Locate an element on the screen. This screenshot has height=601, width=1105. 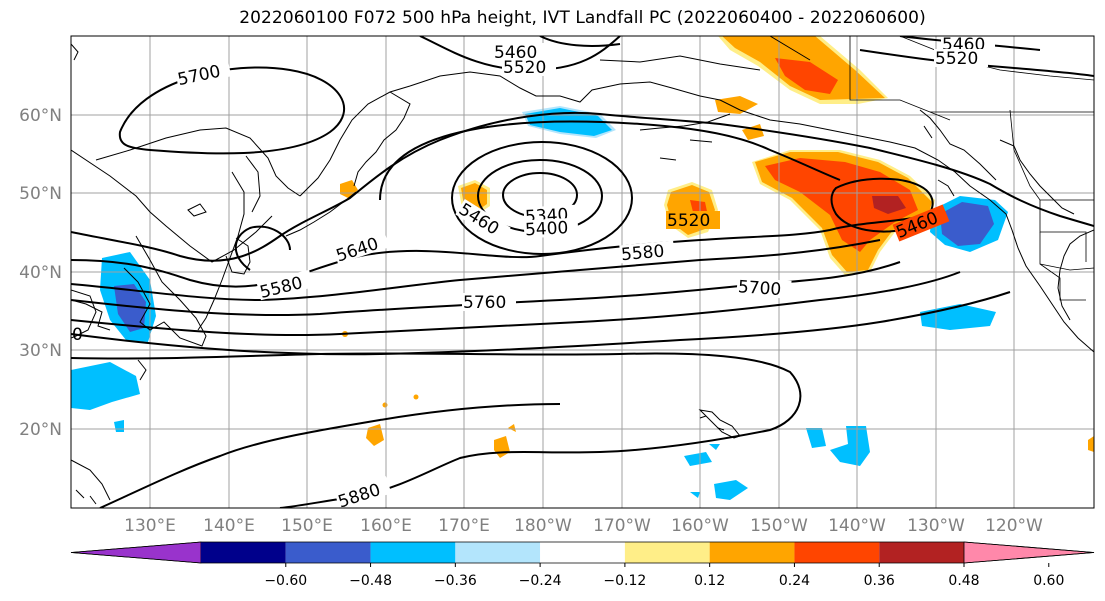
lon-label: 150°E is located at coordinates (307, 526).